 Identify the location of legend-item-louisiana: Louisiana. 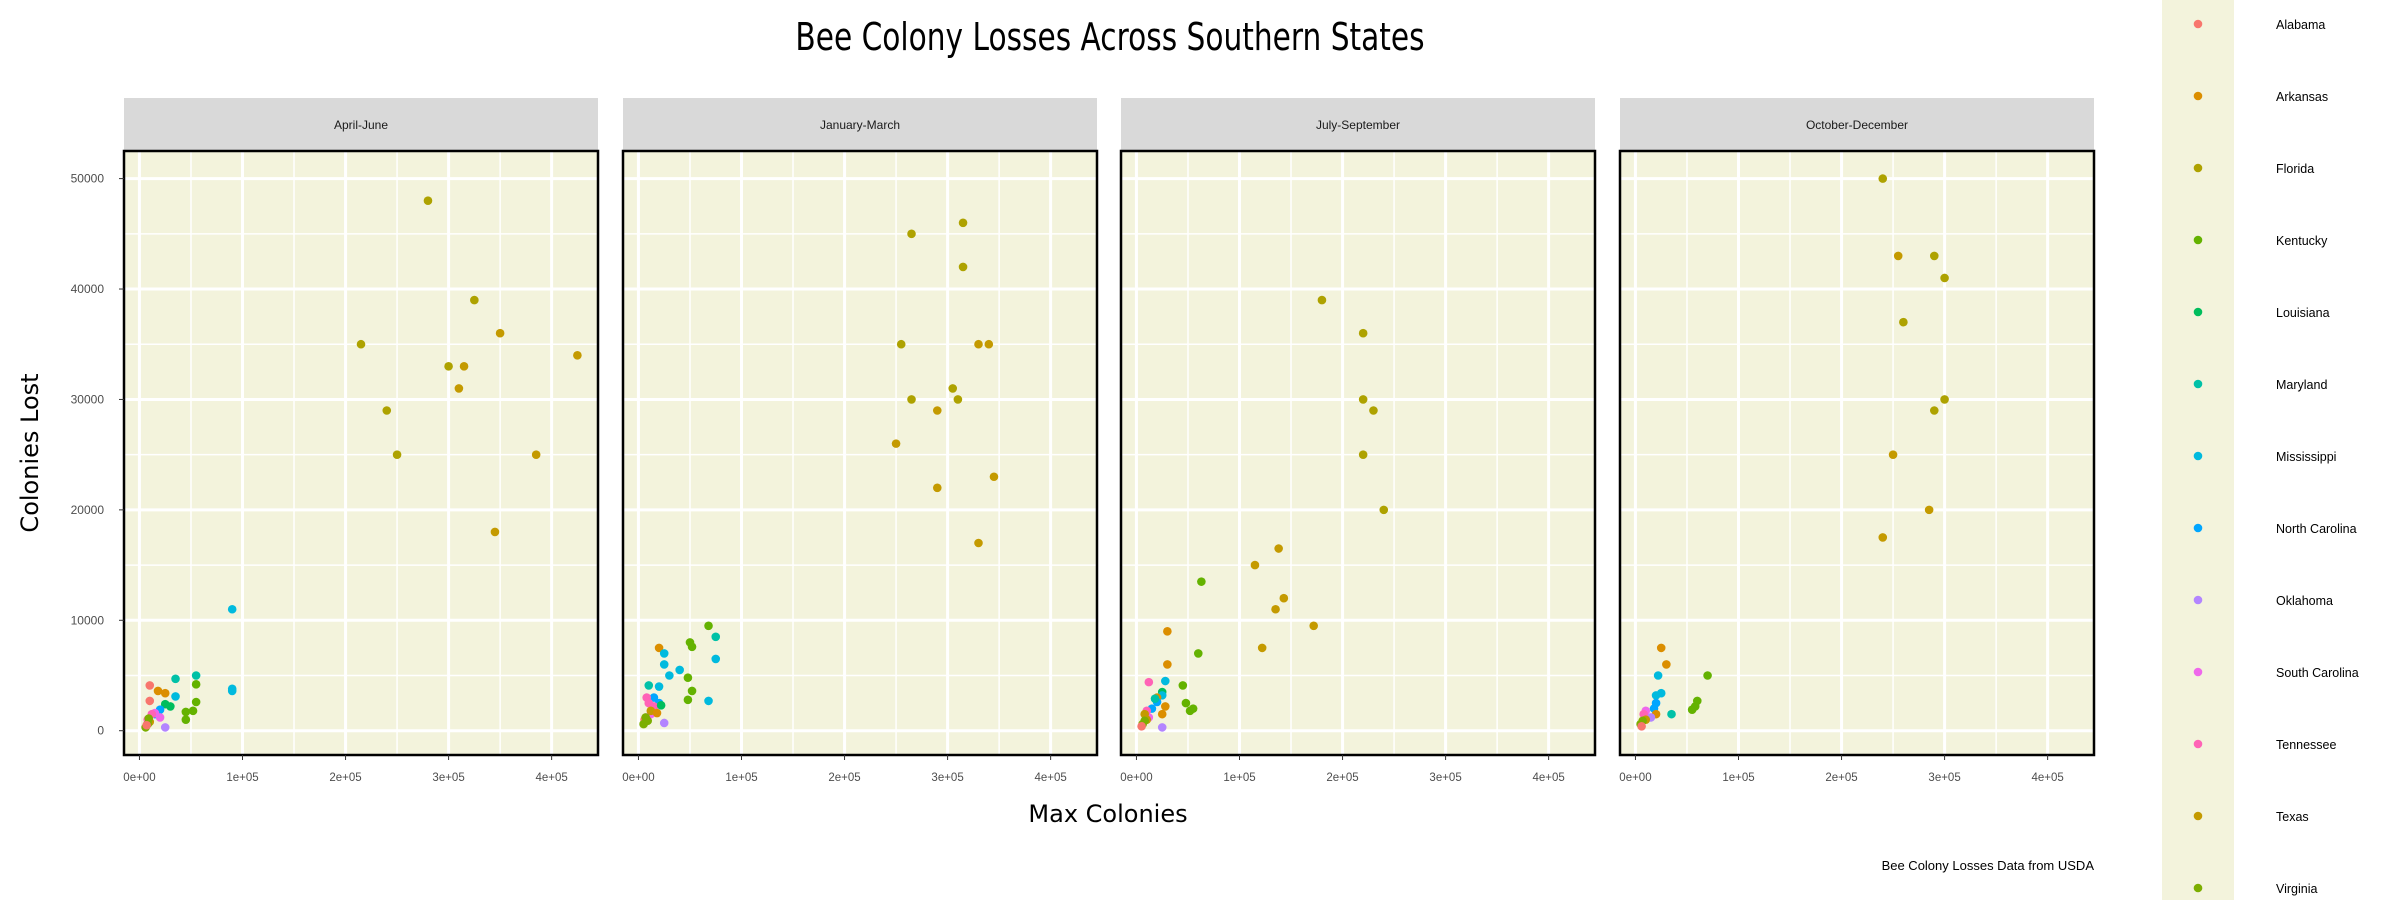
(2261, 313).